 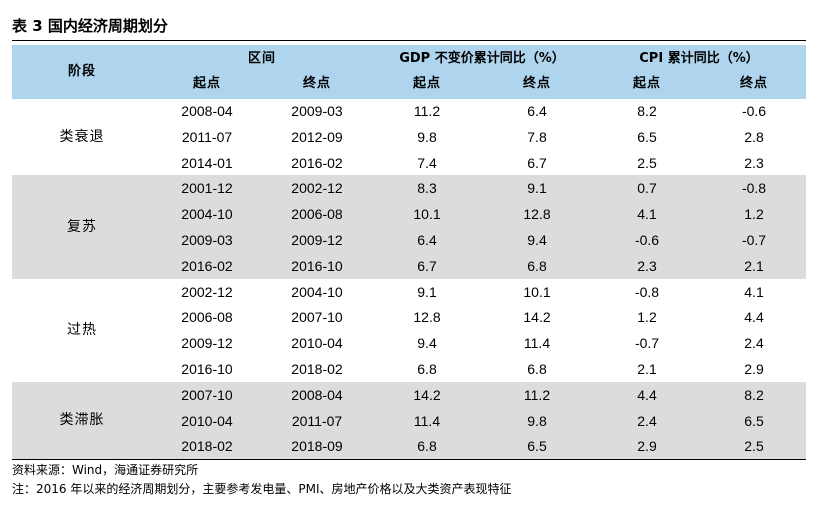 I want to click on header-cpi: CPI 累计同比（%）, so click(x=699, y=58).